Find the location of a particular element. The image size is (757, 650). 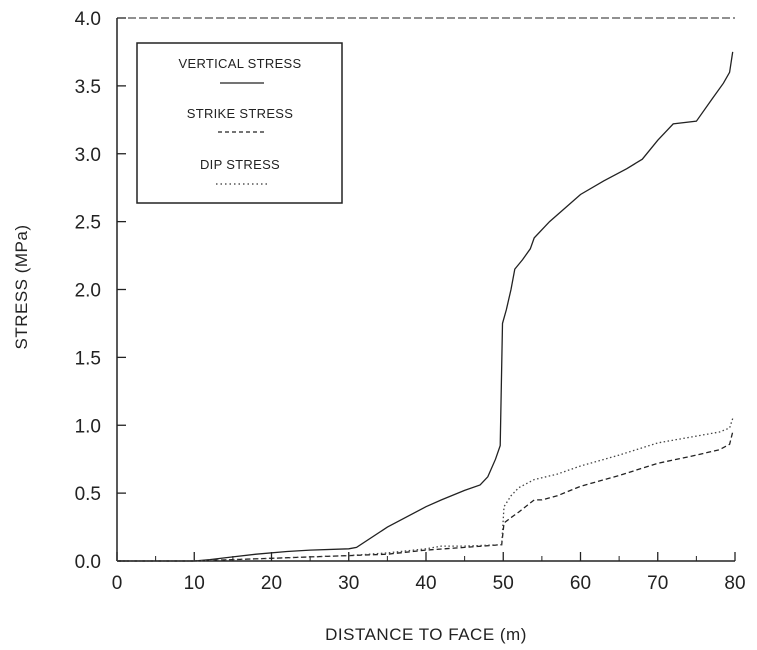

y-tick-label: 3.0 is located at coordinates (88, 155).